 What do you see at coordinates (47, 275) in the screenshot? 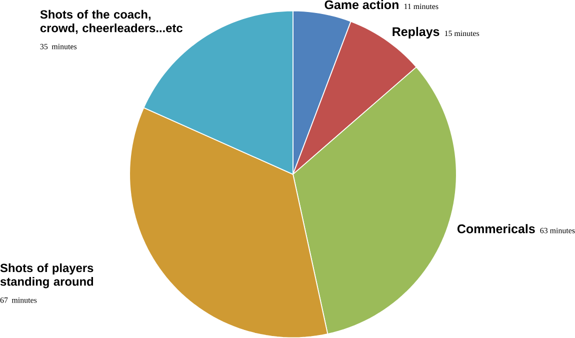
I see `slice-label: Shots of players standing around` at bounding box center [47, 275].